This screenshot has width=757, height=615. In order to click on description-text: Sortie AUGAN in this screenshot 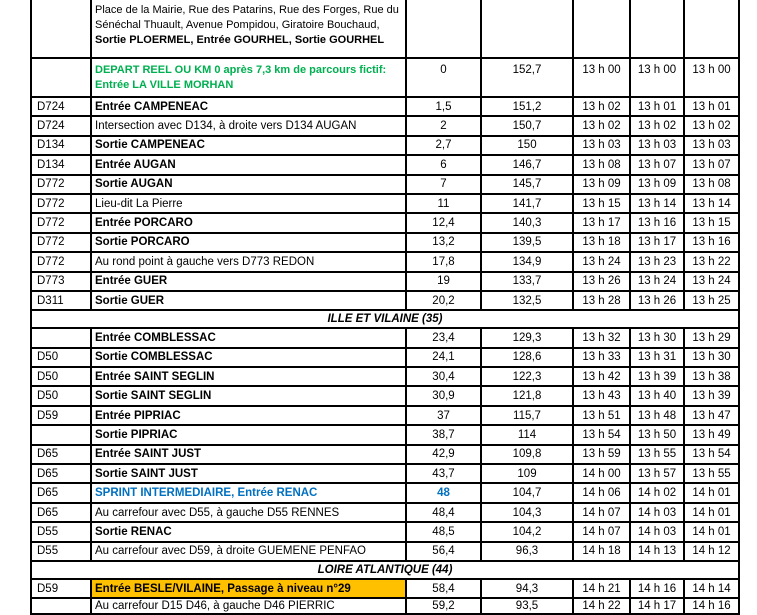, I will do `click(248, 184)`.